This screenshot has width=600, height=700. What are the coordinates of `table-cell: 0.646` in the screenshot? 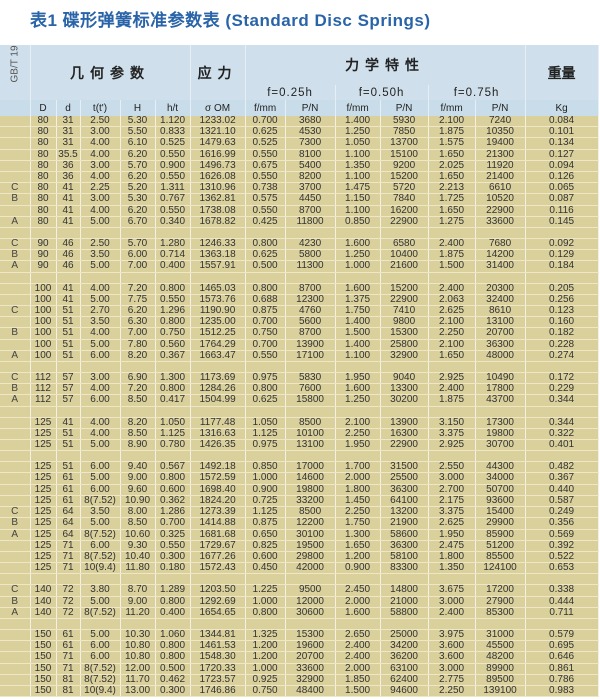 It's located at (562, 657).